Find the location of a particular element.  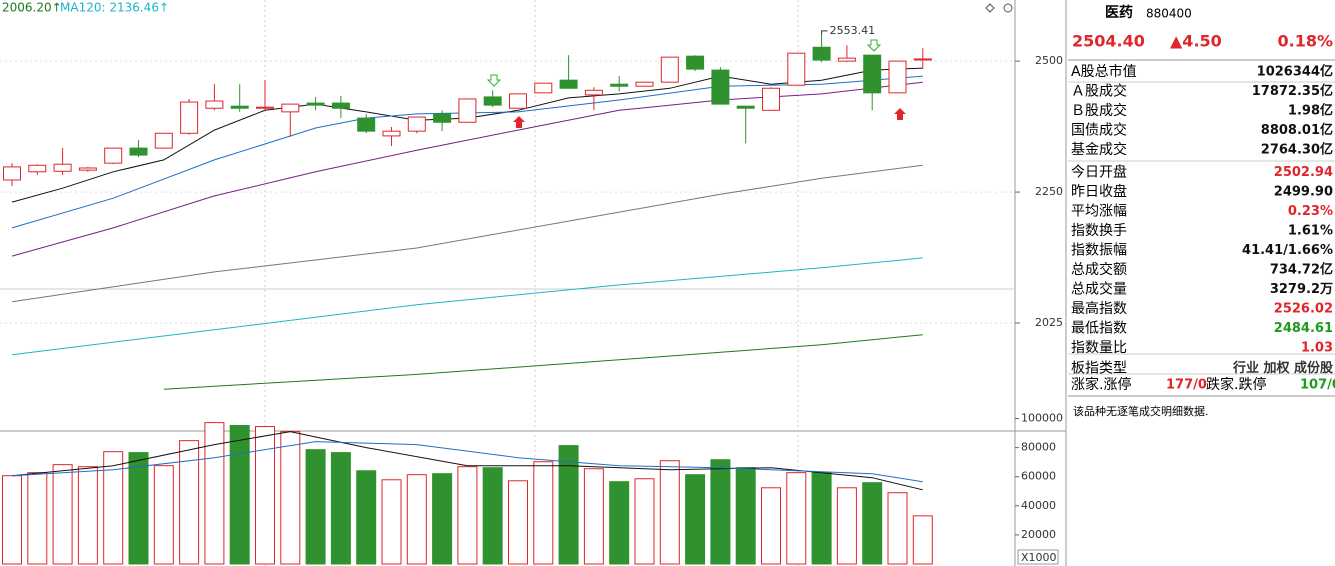

row-label: Ａ股成交 is located at coordinates (1099, 91).